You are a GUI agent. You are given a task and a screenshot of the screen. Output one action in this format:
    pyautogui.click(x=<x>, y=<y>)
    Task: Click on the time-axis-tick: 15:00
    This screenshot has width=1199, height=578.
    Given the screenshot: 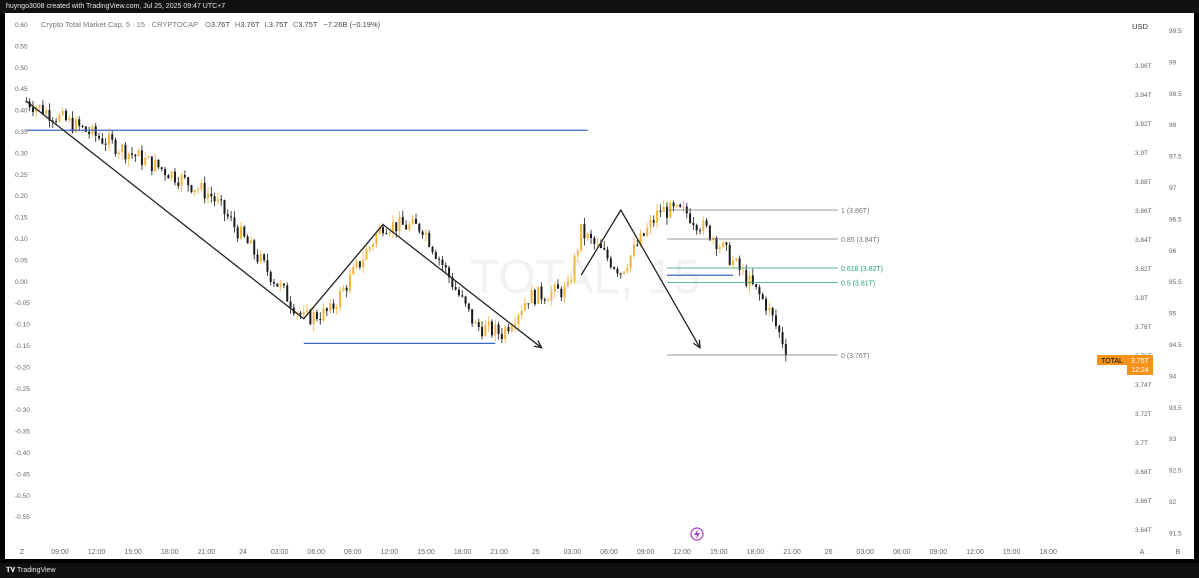 What is the action you would take?
    pyautogui.click(x=426, y=552)
    